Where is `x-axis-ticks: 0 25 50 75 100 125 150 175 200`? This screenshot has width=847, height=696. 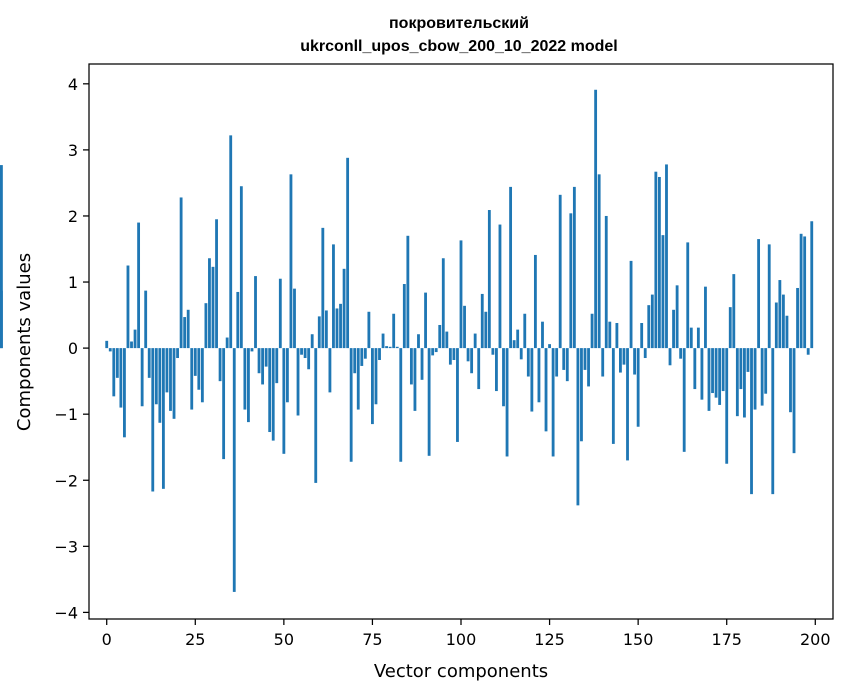 x-axis-ticks: 0 25 50 75 100 125 150 175 200 is located at coordinates (466, 634).